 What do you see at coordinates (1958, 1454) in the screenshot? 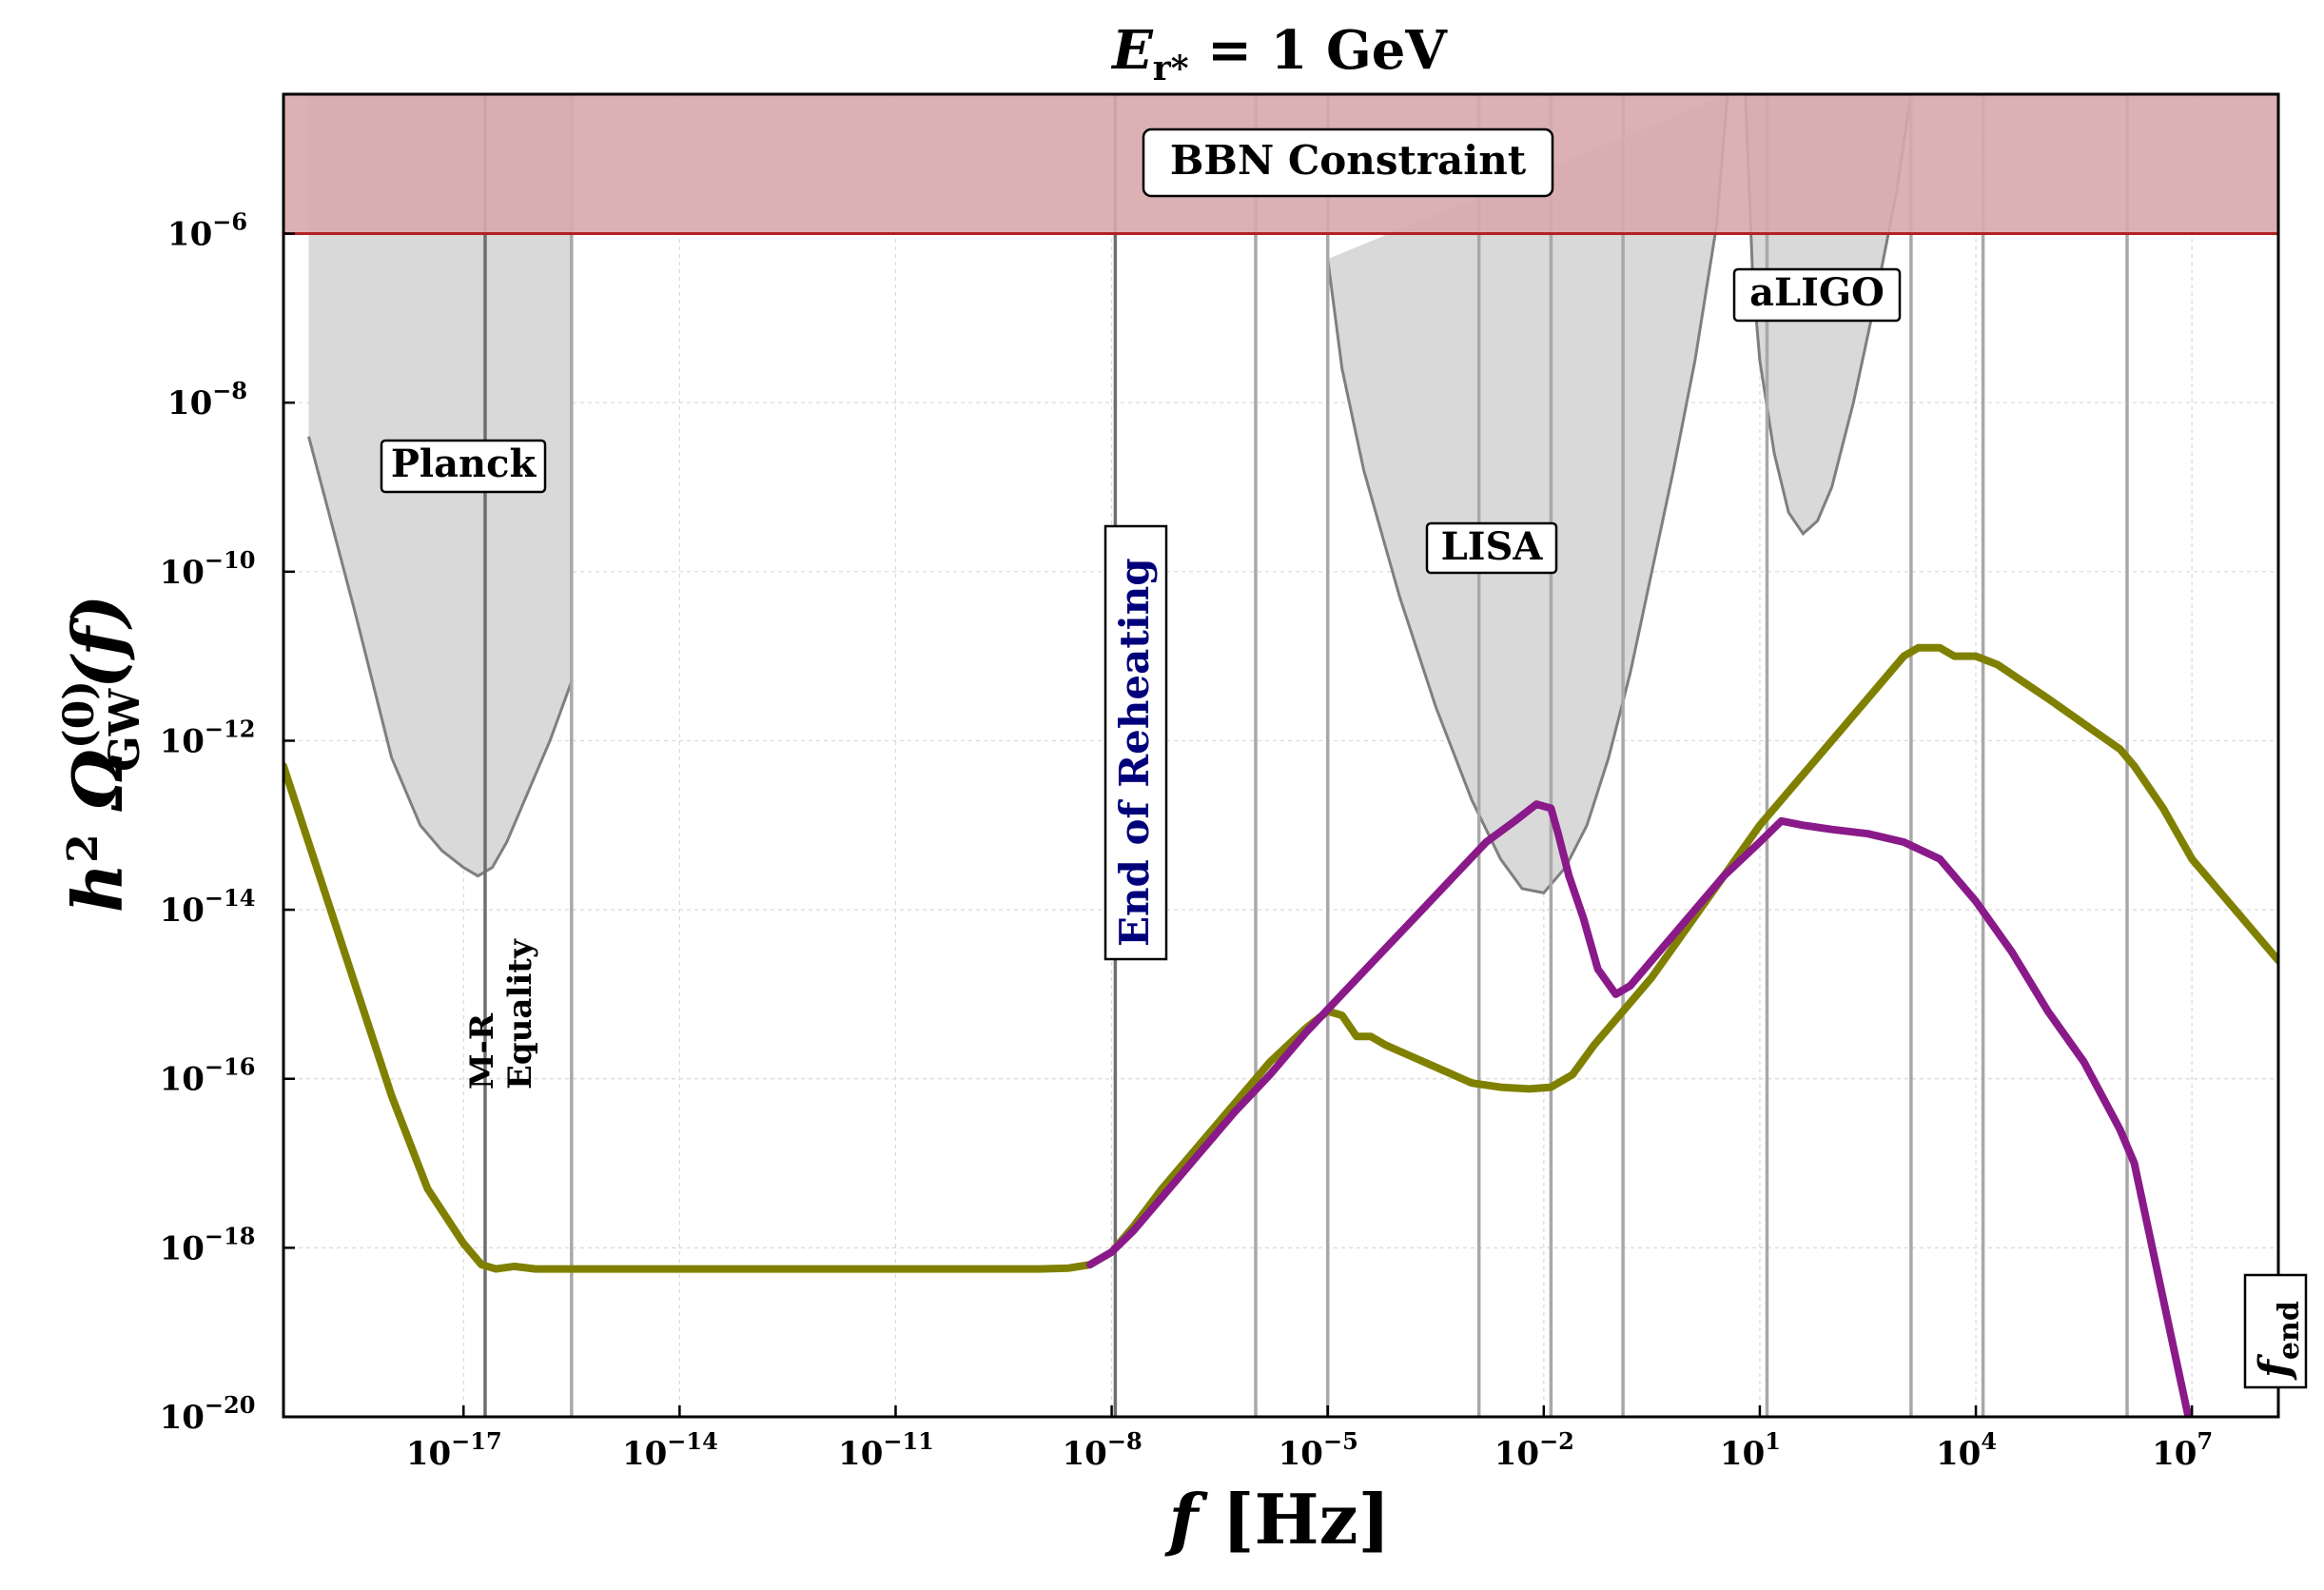
I see `x-tick-base-7: 10` at bounding box center [1958, 1454].